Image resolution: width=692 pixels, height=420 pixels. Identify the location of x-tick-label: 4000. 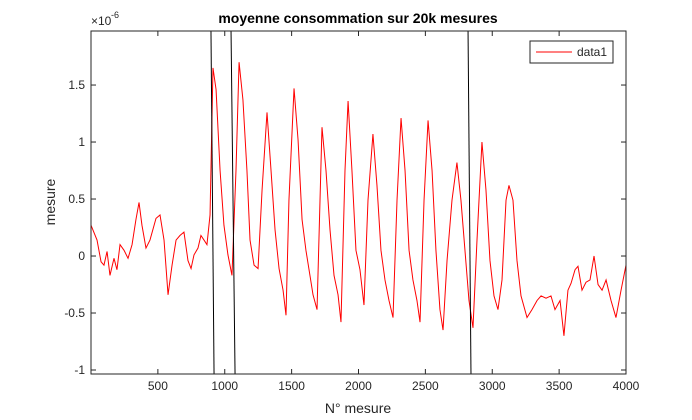
(626, 386).